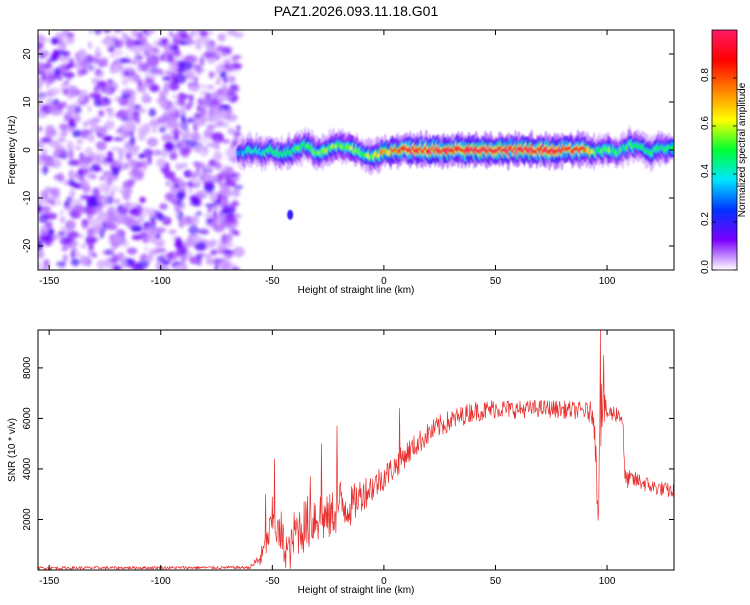 Image resolution: width=750 pixels, height=605 pixels. I want to click on colorbar-gradient, so click(724, 150).